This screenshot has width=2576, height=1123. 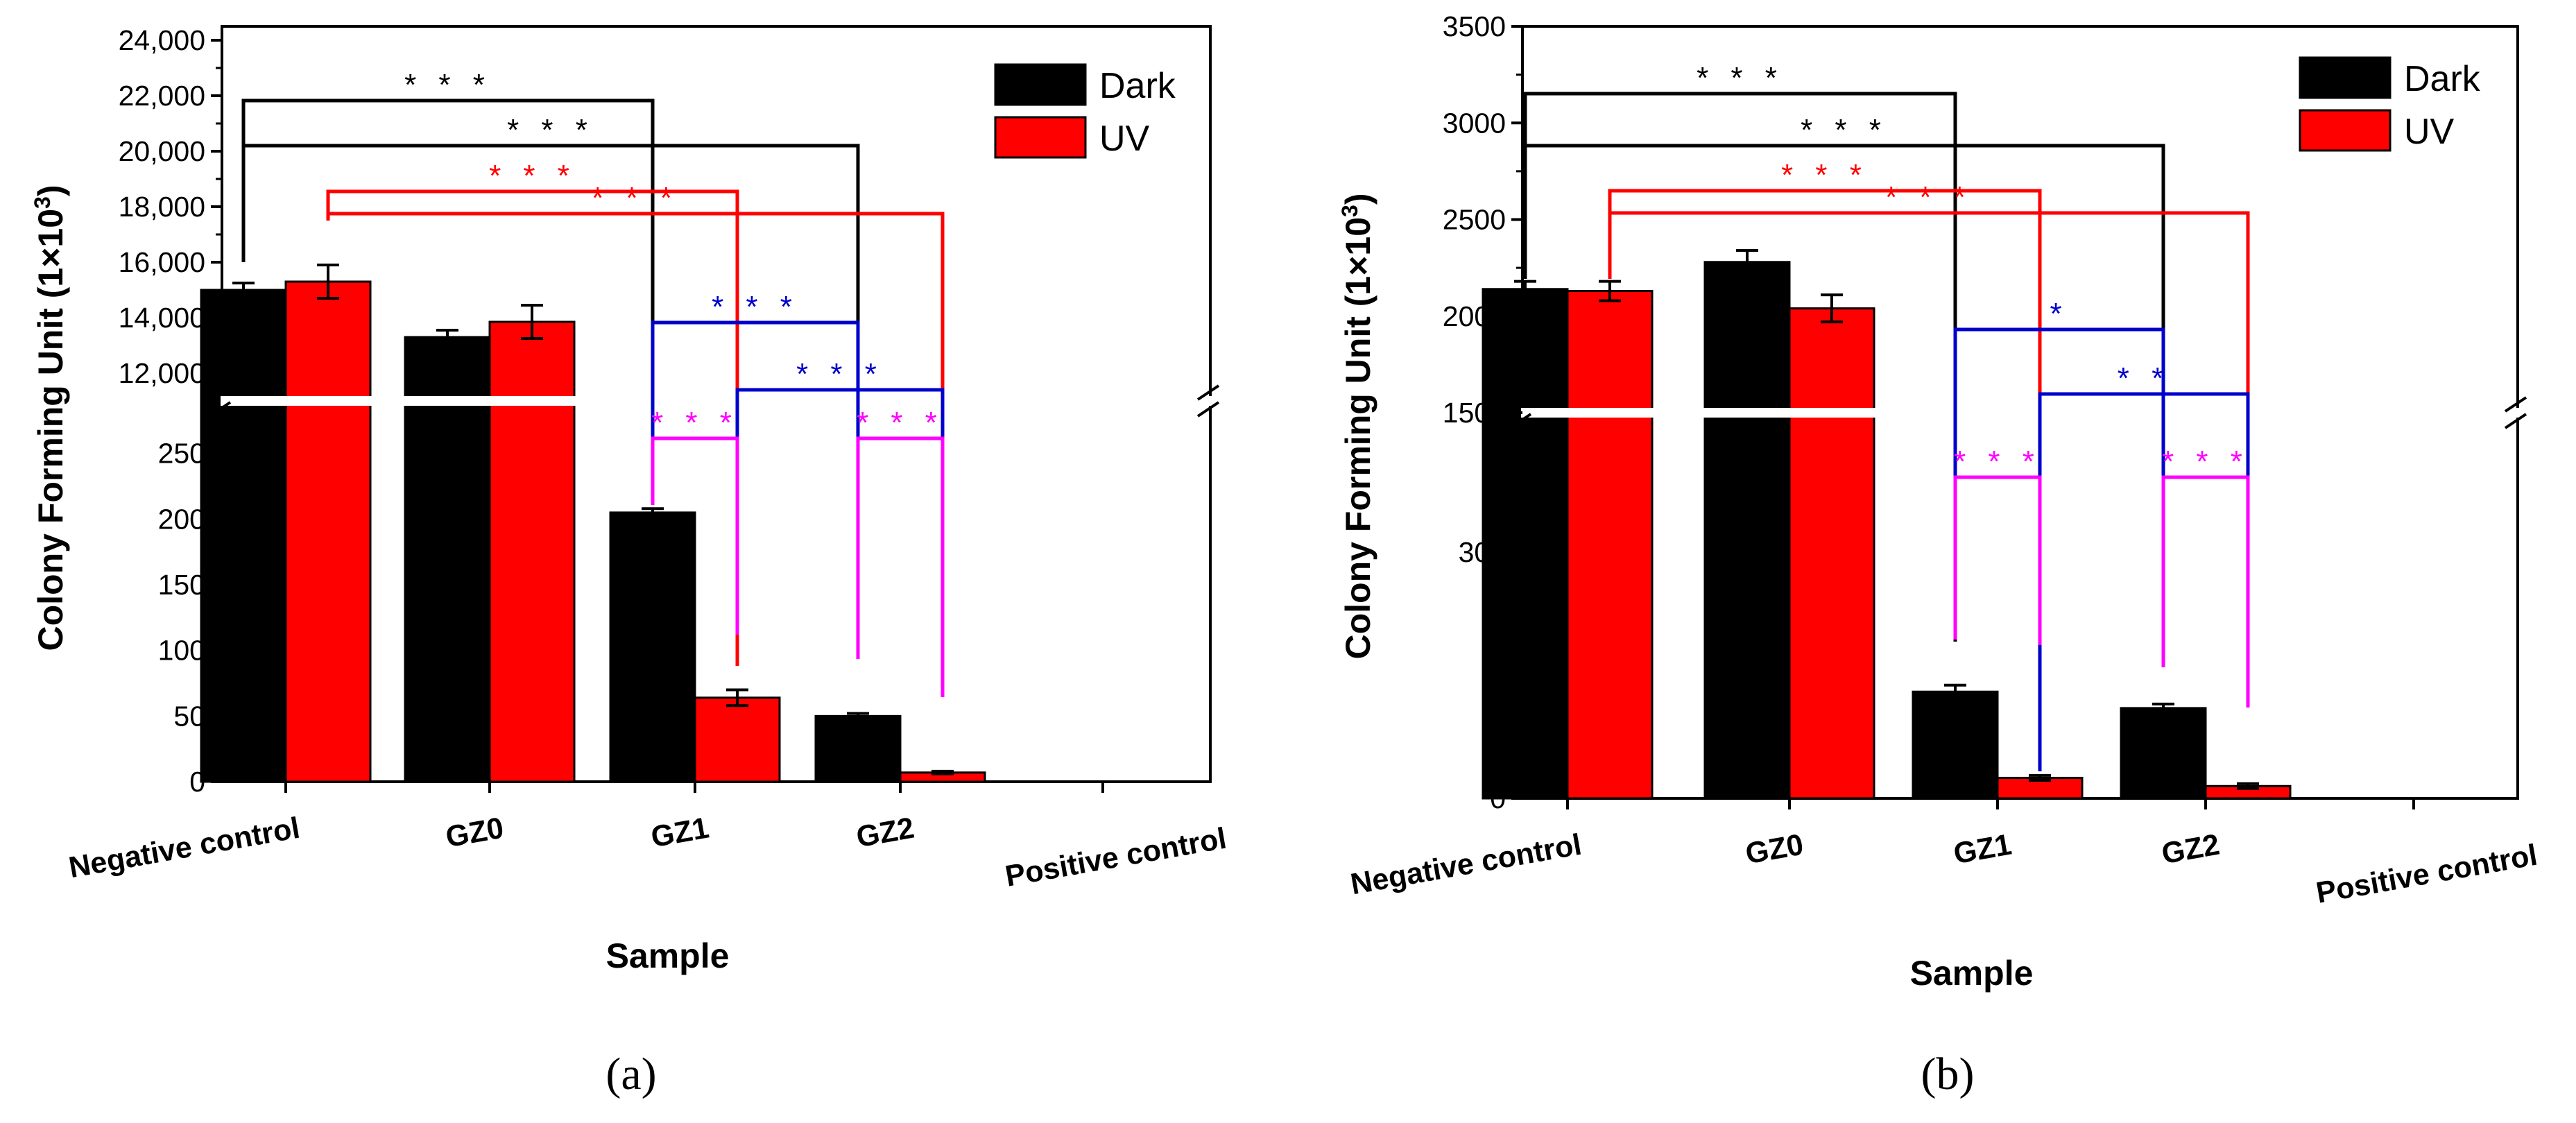 I want to click on significance-label: * *, so click(x=2144, y=378).